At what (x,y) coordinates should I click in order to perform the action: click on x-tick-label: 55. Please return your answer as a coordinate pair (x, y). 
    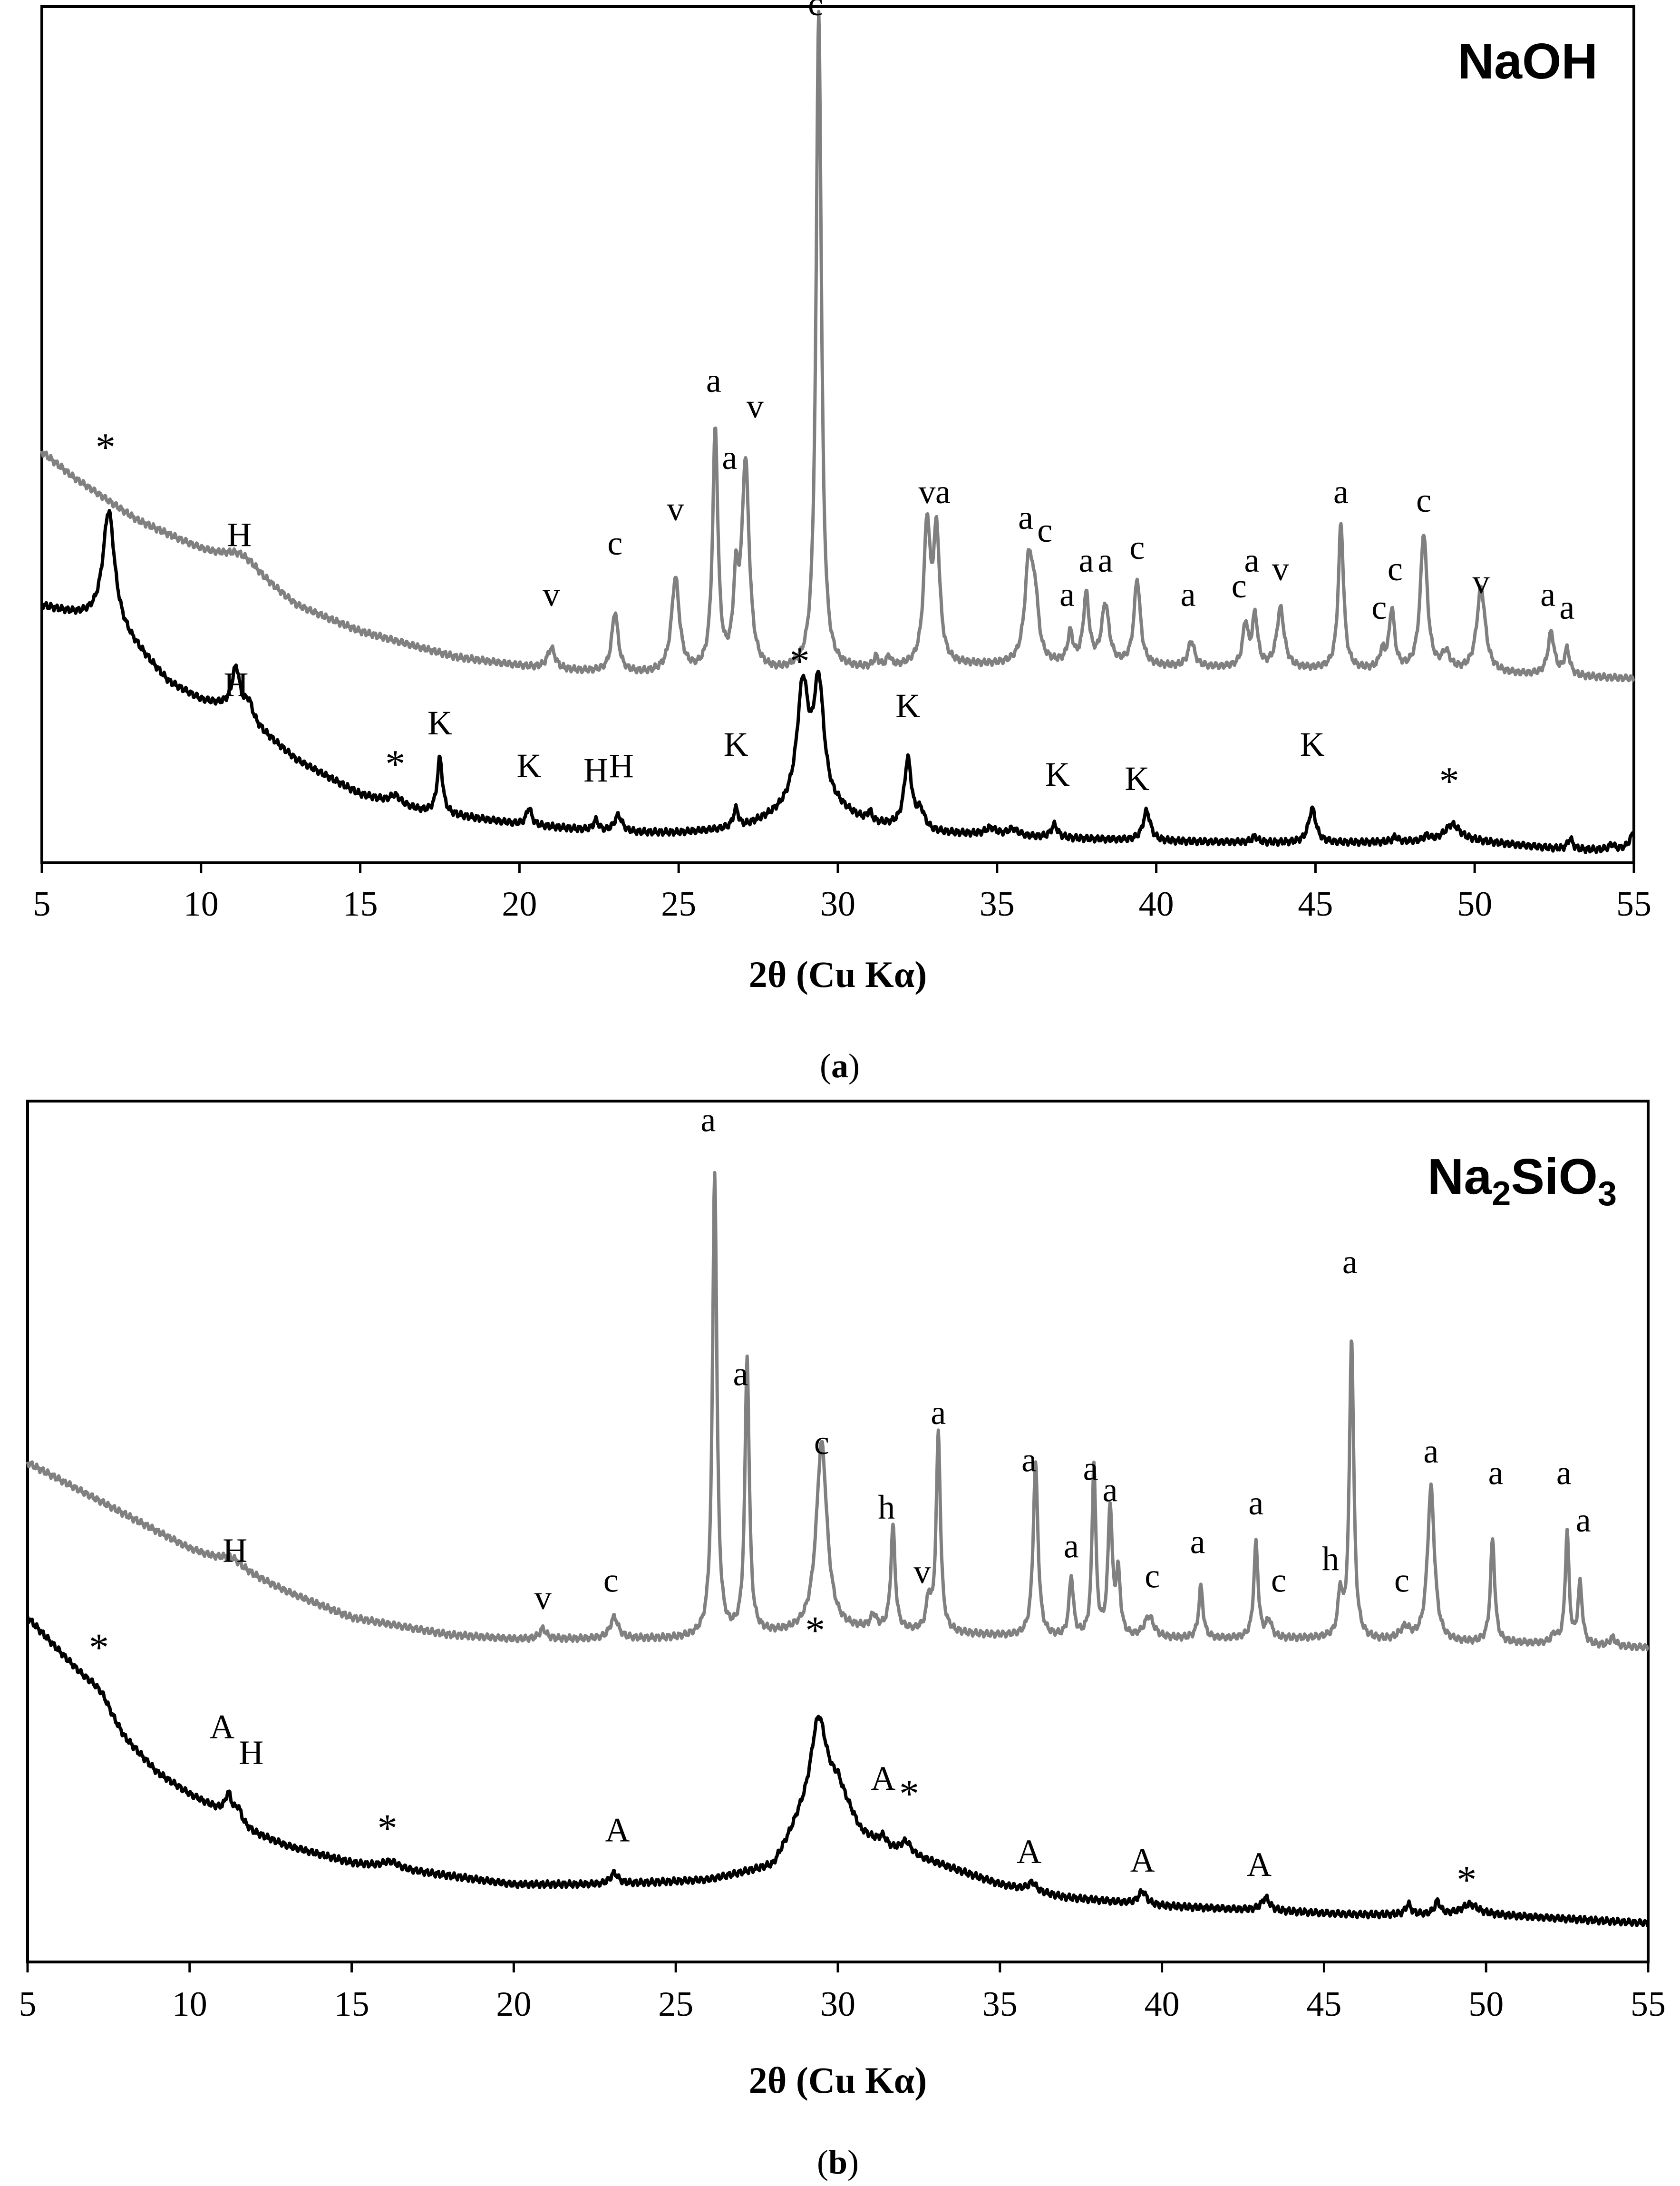
    Looking at the image, I should click on (1633, 904).